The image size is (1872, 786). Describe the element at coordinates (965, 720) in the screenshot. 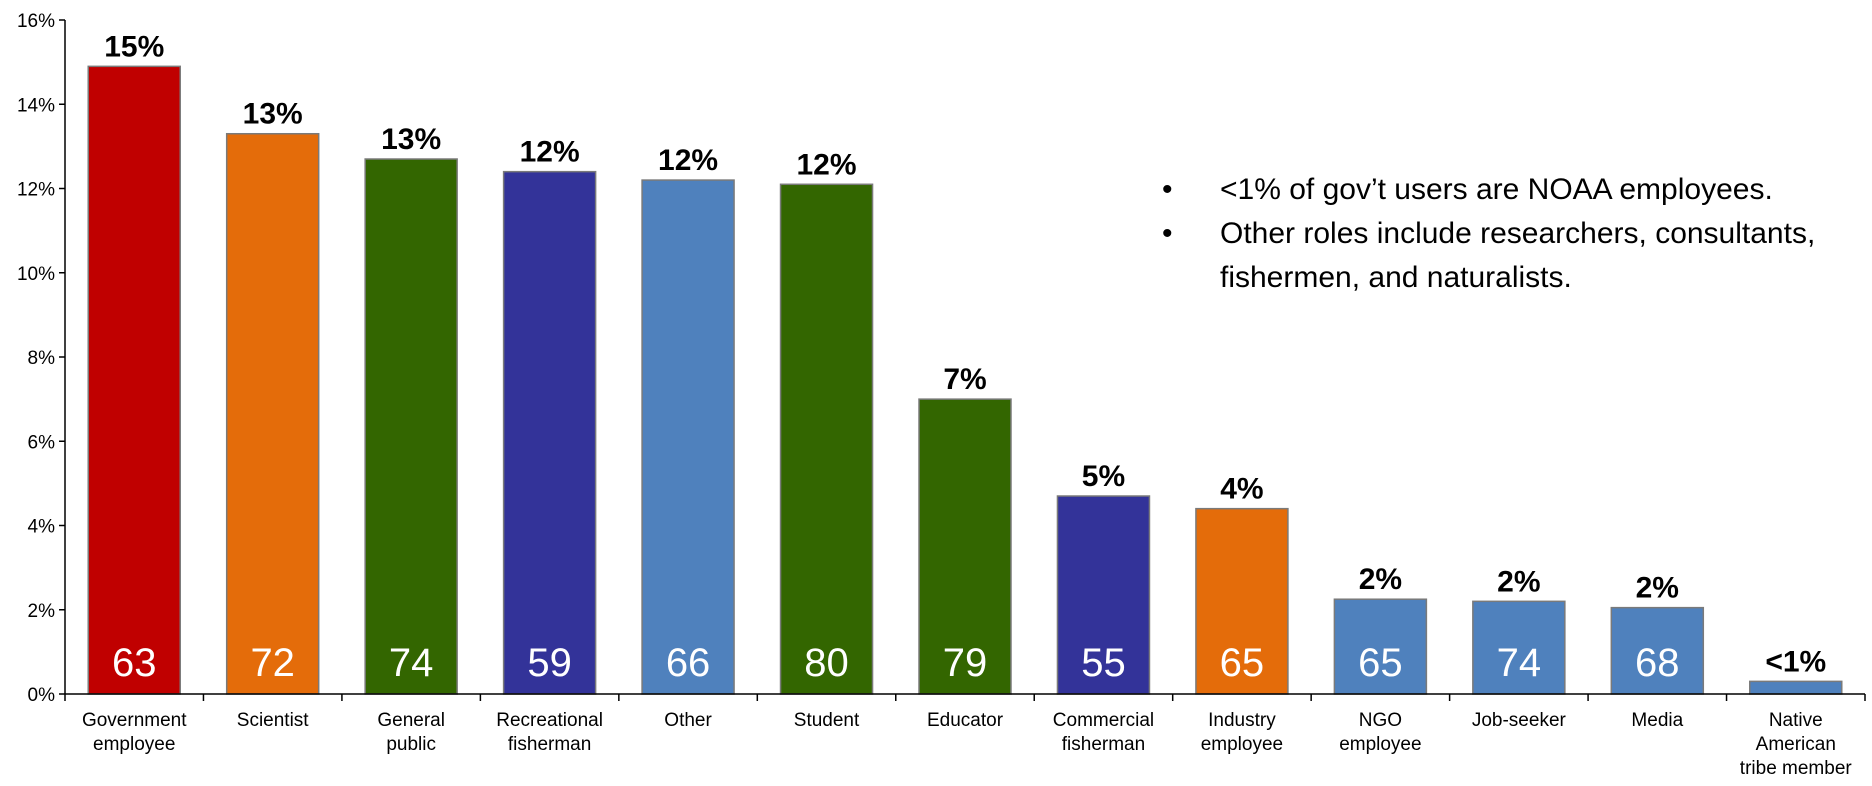

I see `category-label: Educator` at that location.